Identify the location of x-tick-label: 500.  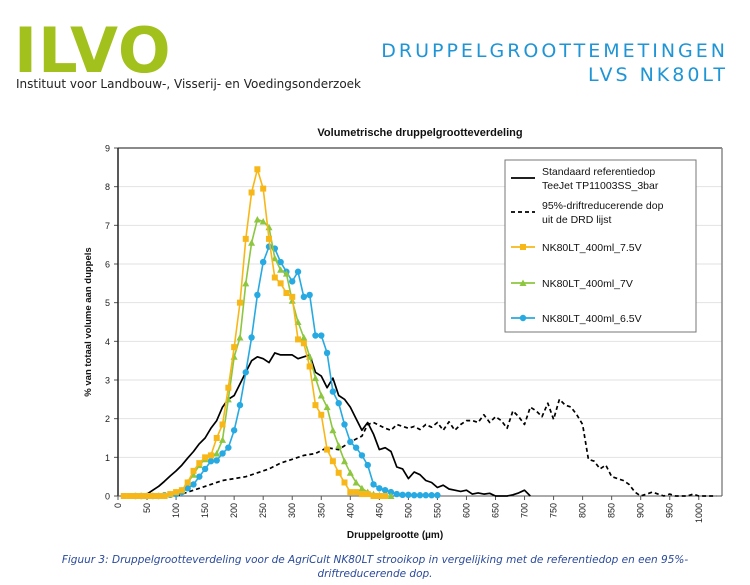
(408, 510).